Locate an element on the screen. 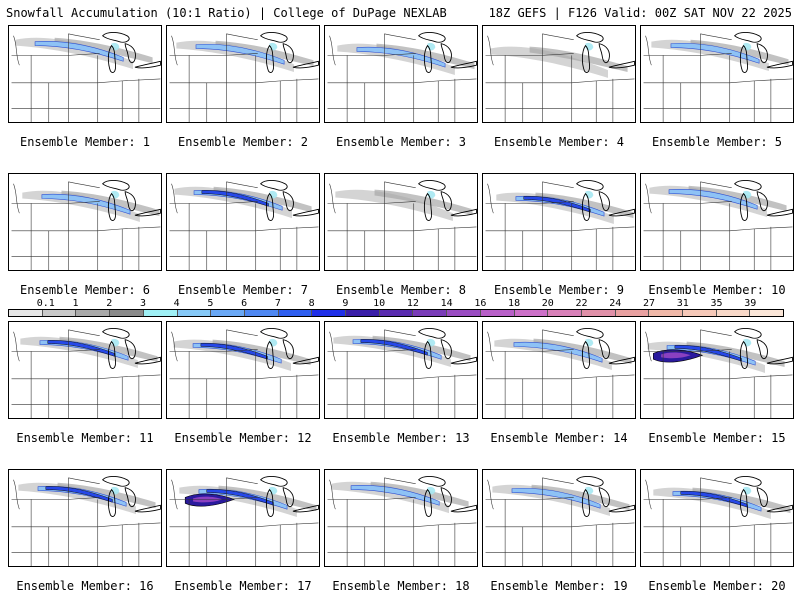  colorbar-tick-label: 24 is located at coordinates (615, 303).